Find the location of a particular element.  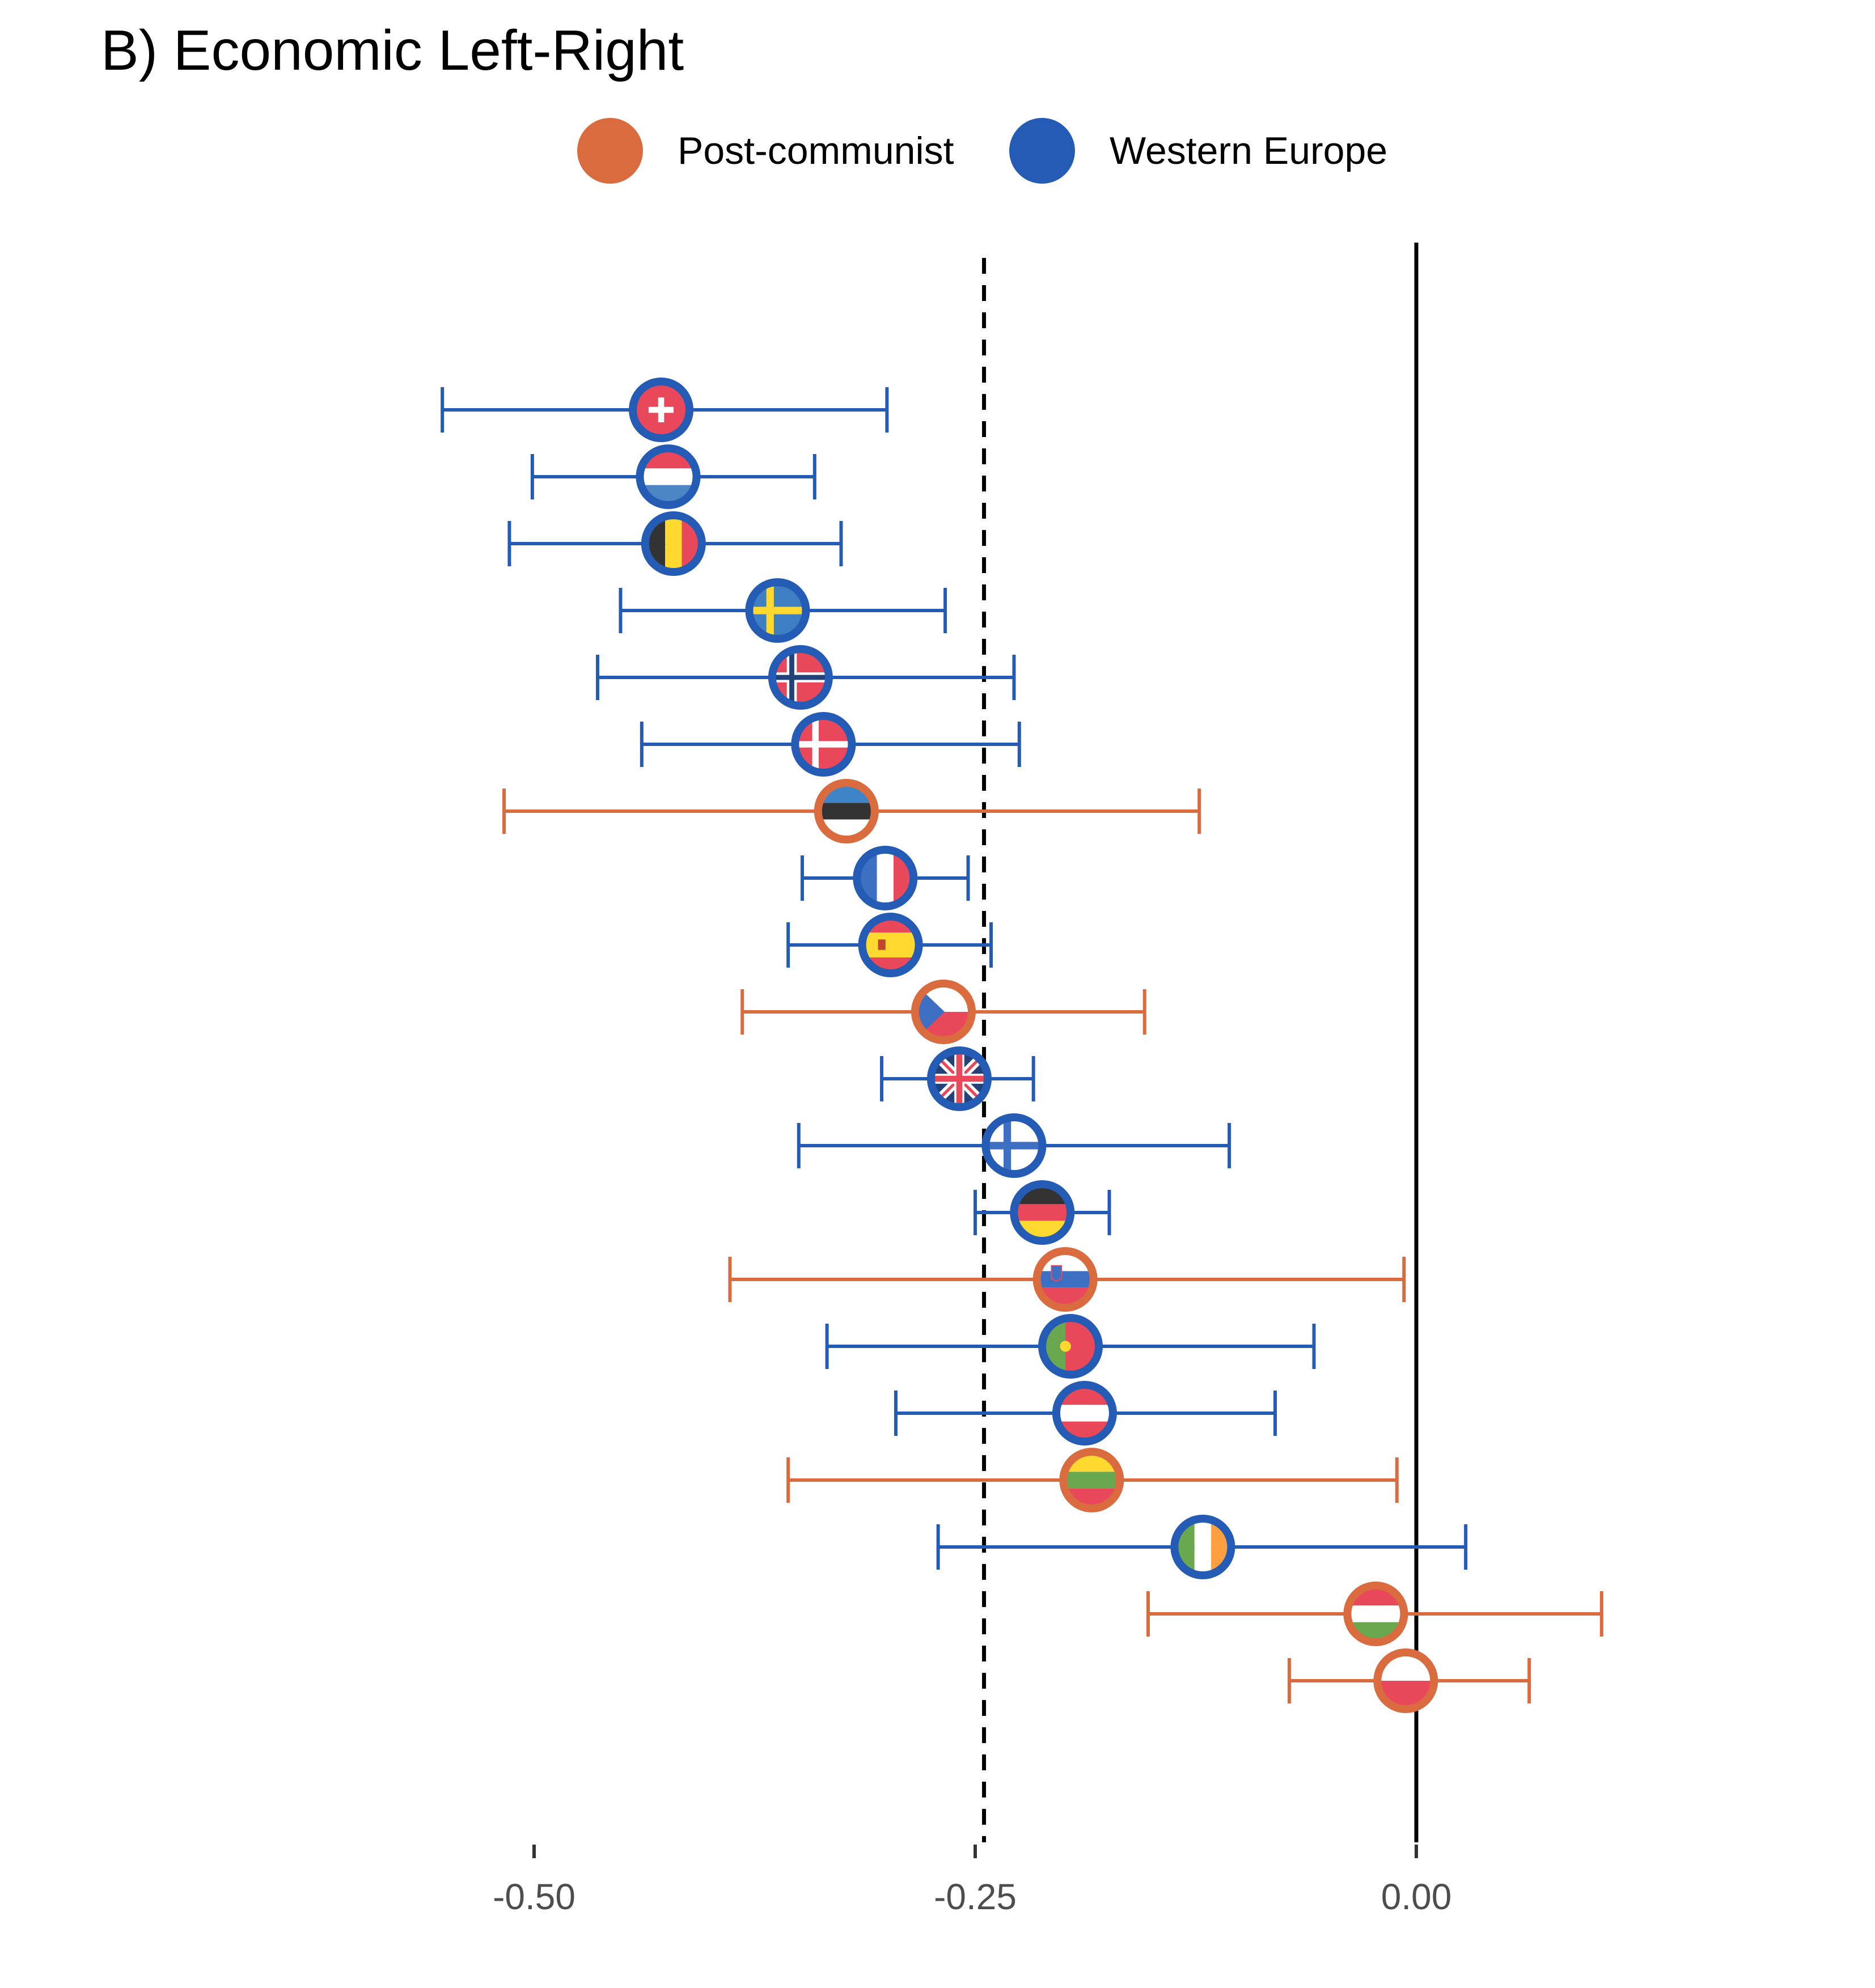

point-united-kingdom is located at coordinates (959, 1078).